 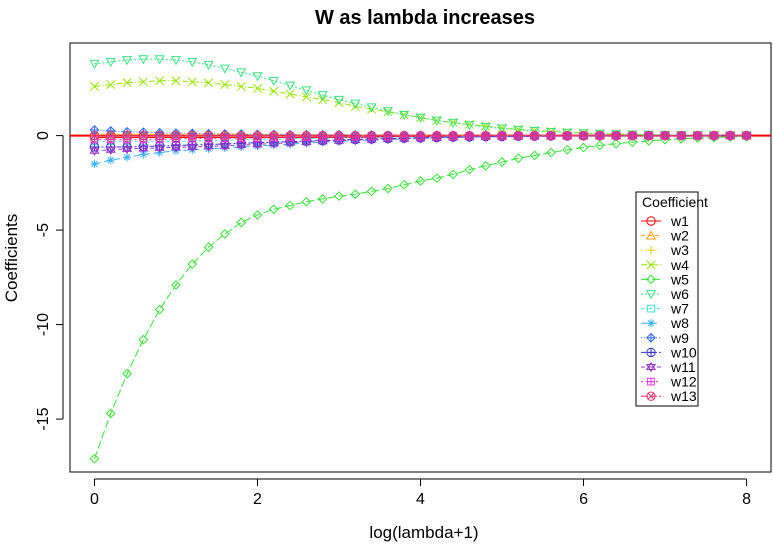 I want to click on legend-label-w3: w3, so click(x=679, y=250).